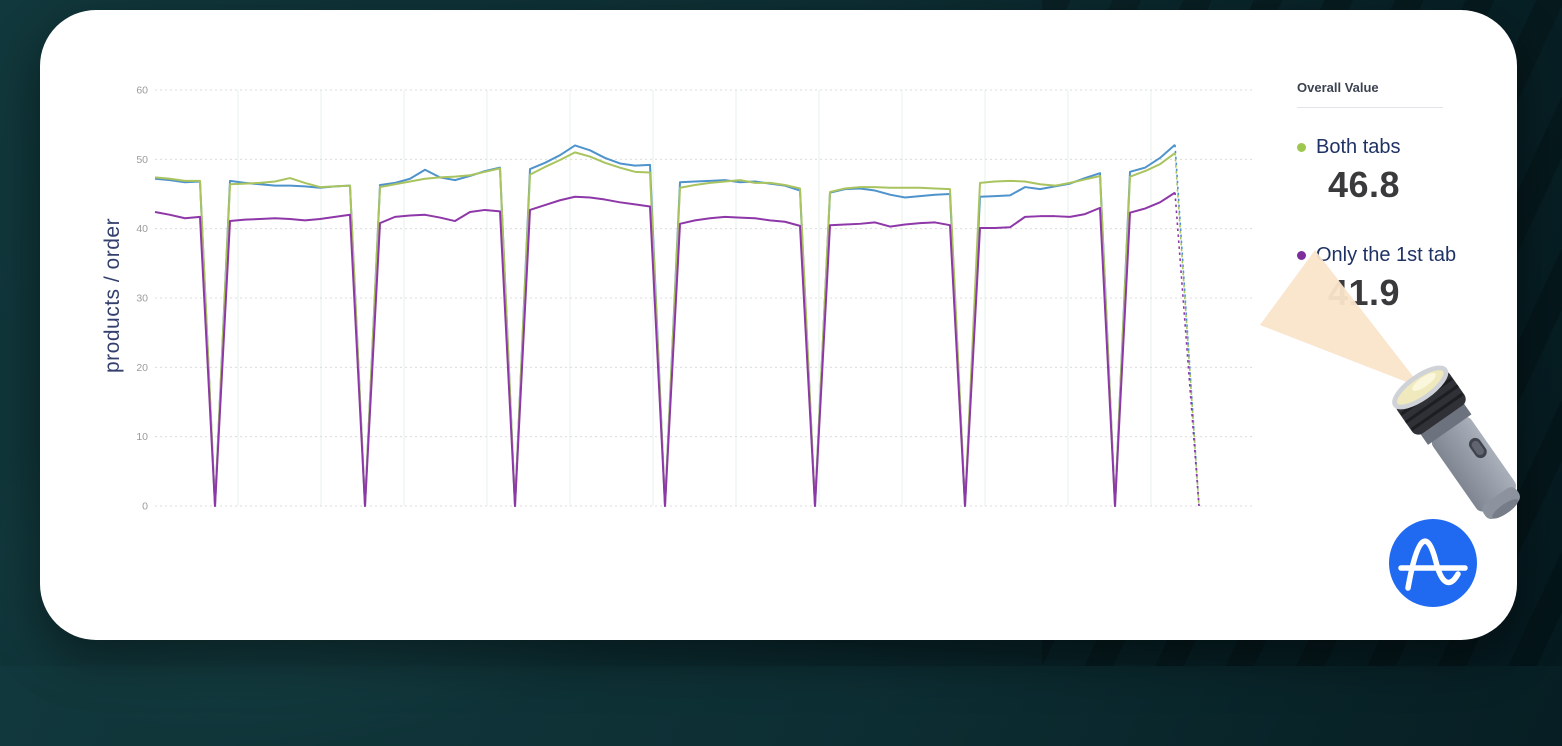  Describe the element at coordinates (142, 229) in the screenshot. I see `y-tick-label: 40` at that location.